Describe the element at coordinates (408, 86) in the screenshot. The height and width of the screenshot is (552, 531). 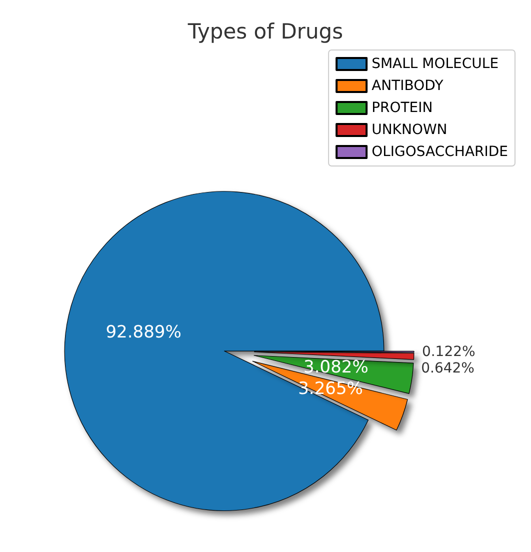
I see `legend-label: ANTIBODY` at that location.